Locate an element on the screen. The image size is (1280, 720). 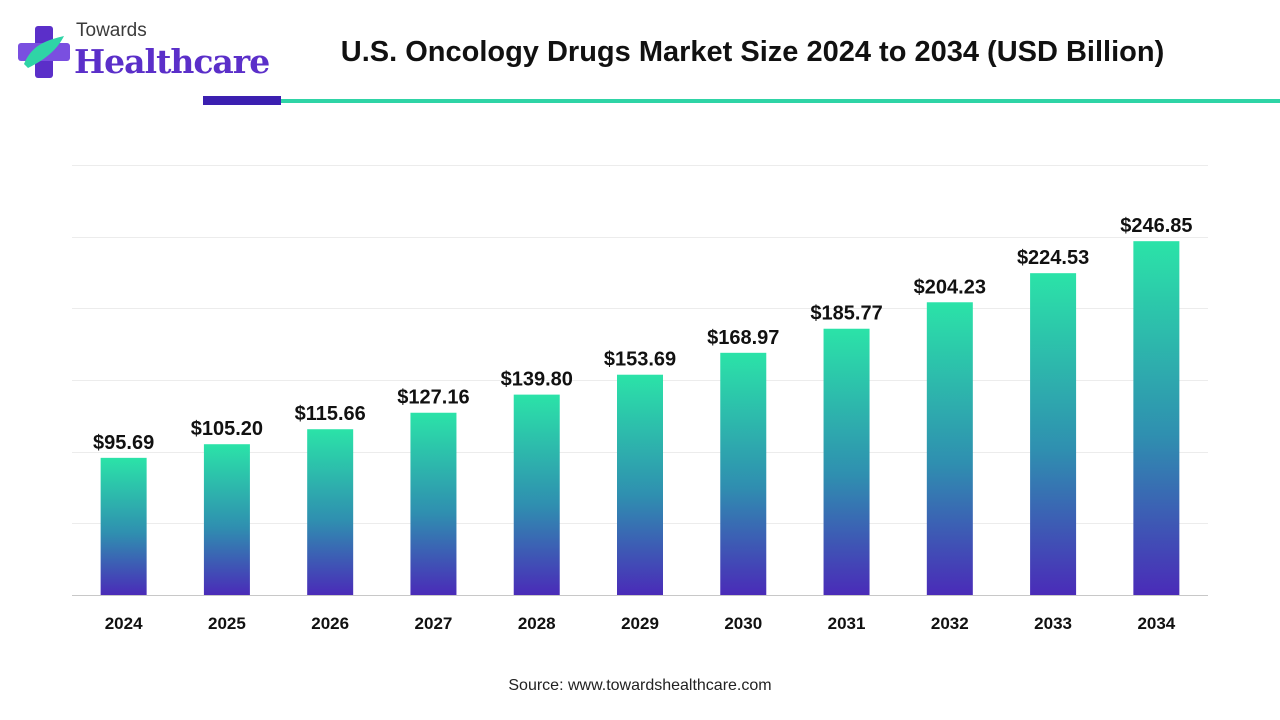
source-note: Source: www.towardshealthcare.com is located at coordinates (640, 685).